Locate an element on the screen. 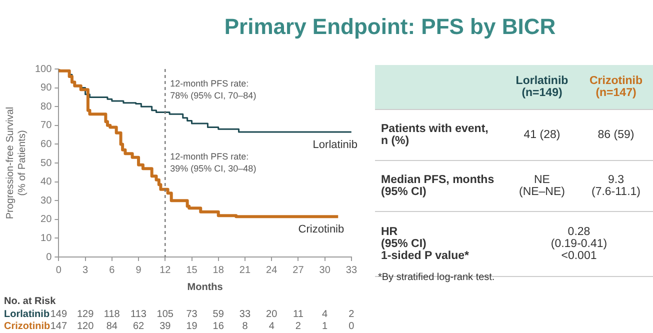  x-tick-label: 0 is located at coordinates (59, 270).